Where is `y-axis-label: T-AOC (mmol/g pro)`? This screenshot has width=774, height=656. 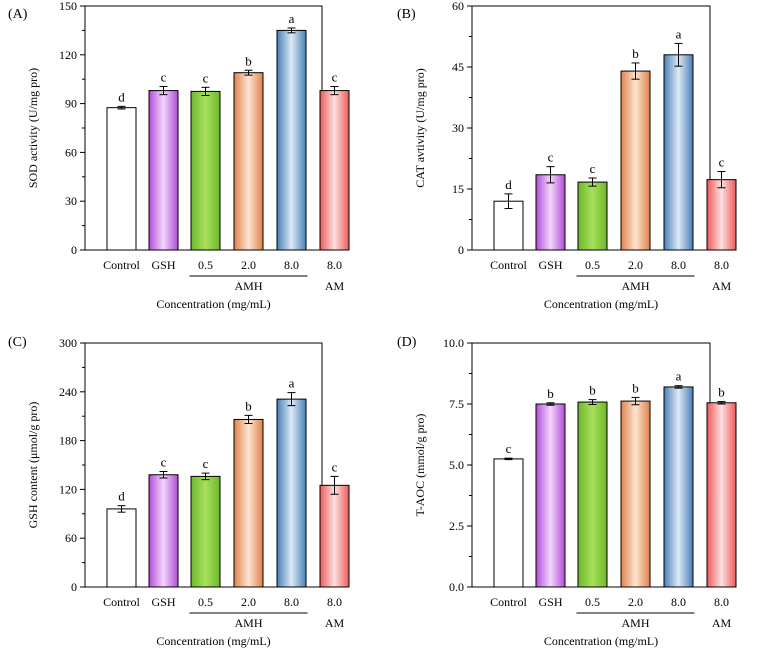
y-axis-label: T-AOC (mmol/g pro) is located at coordinates (420, 465).